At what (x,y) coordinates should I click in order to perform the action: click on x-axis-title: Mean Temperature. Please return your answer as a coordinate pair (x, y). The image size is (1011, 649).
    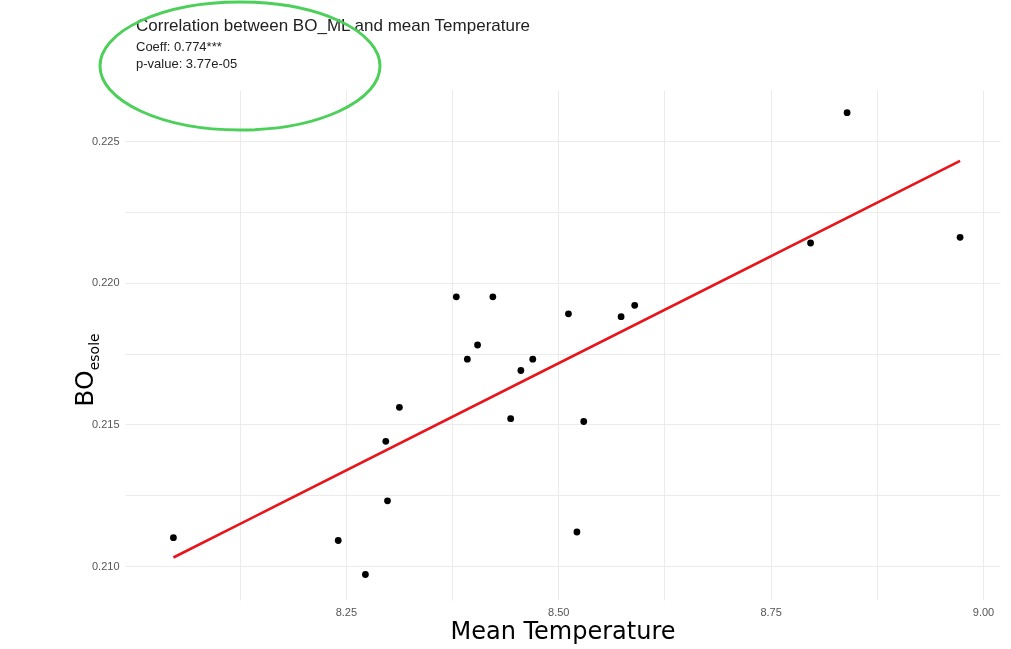
    Looking at the image, I should click on (563, 630).